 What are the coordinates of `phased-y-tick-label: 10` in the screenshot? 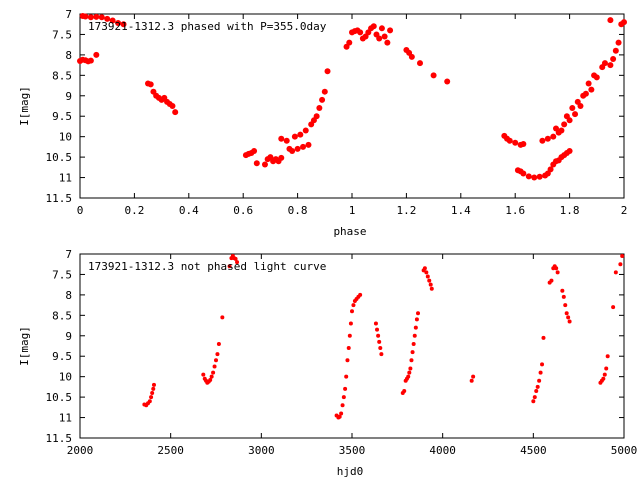 It's located at (65, 137).